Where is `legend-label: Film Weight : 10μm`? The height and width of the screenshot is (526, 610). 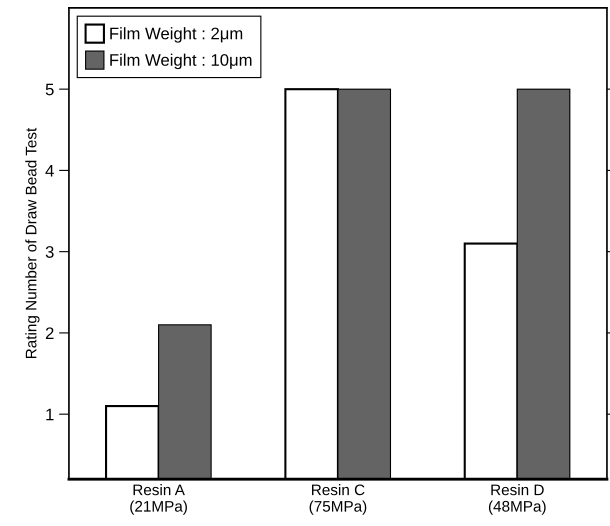 legend-label: Film Weight : 10μm is located at coordinates (181, 62).